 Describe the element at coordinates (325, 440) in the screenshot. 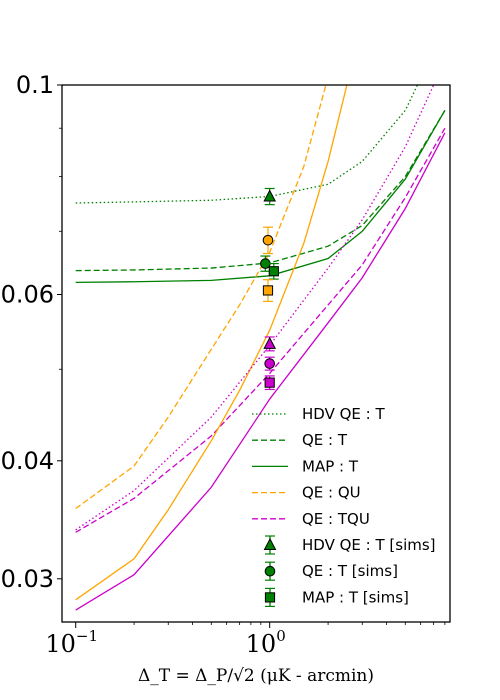

I see `legend-label: QE : T` at that location.